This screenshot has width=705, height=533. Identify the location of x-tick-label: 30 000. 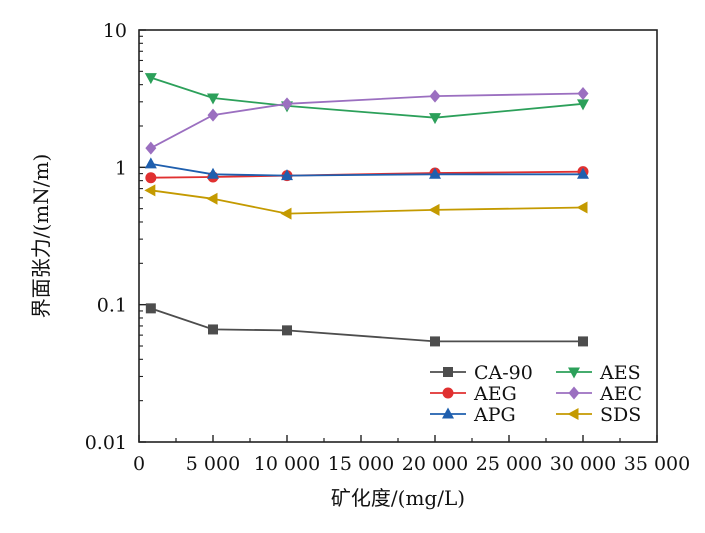
(583, 464).